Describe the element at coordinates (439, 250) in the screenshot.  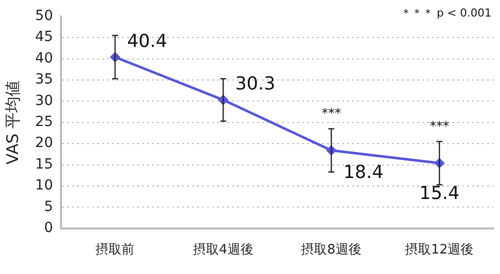
I see `x-tick-label: 摂取12週後` at that location.